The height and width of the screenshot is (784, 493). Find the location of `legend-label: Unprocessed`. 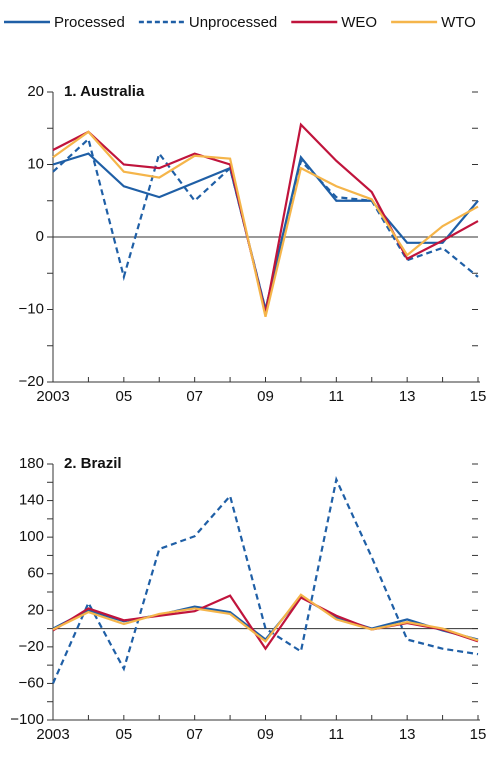

legend-label: Unprocessed is located at coordinates (233, 22).